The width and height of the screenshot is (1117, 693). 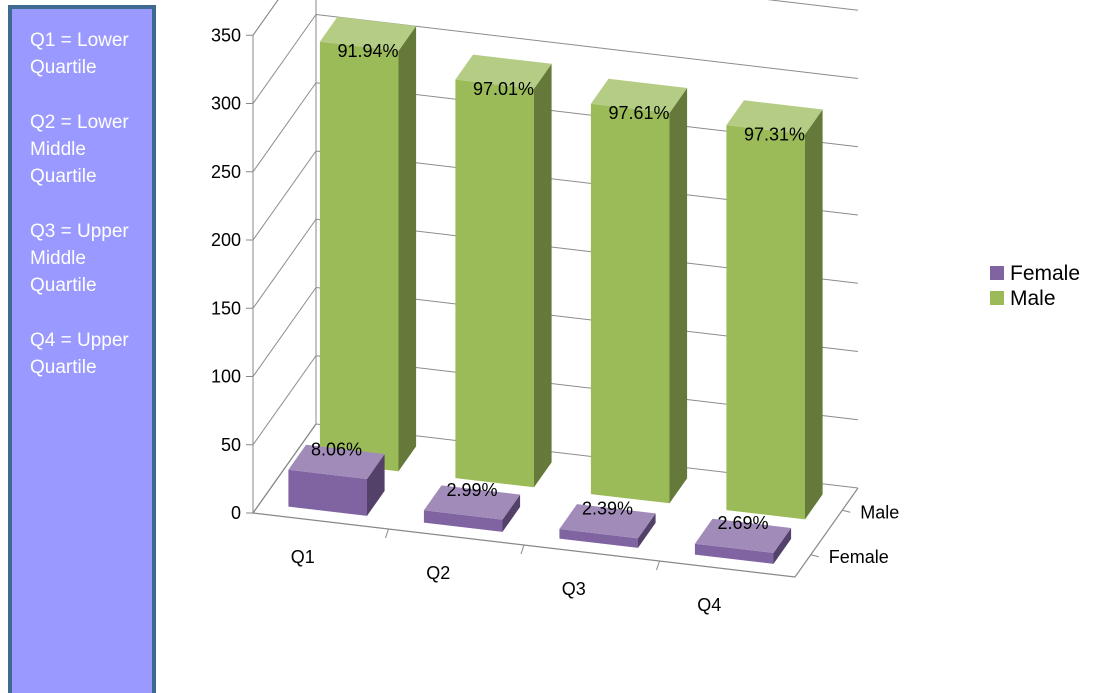 What do you see at coordinates (303, 557) in the screenshot?
I see `x-tick-label: Q1` at bounding box center [303, 557].